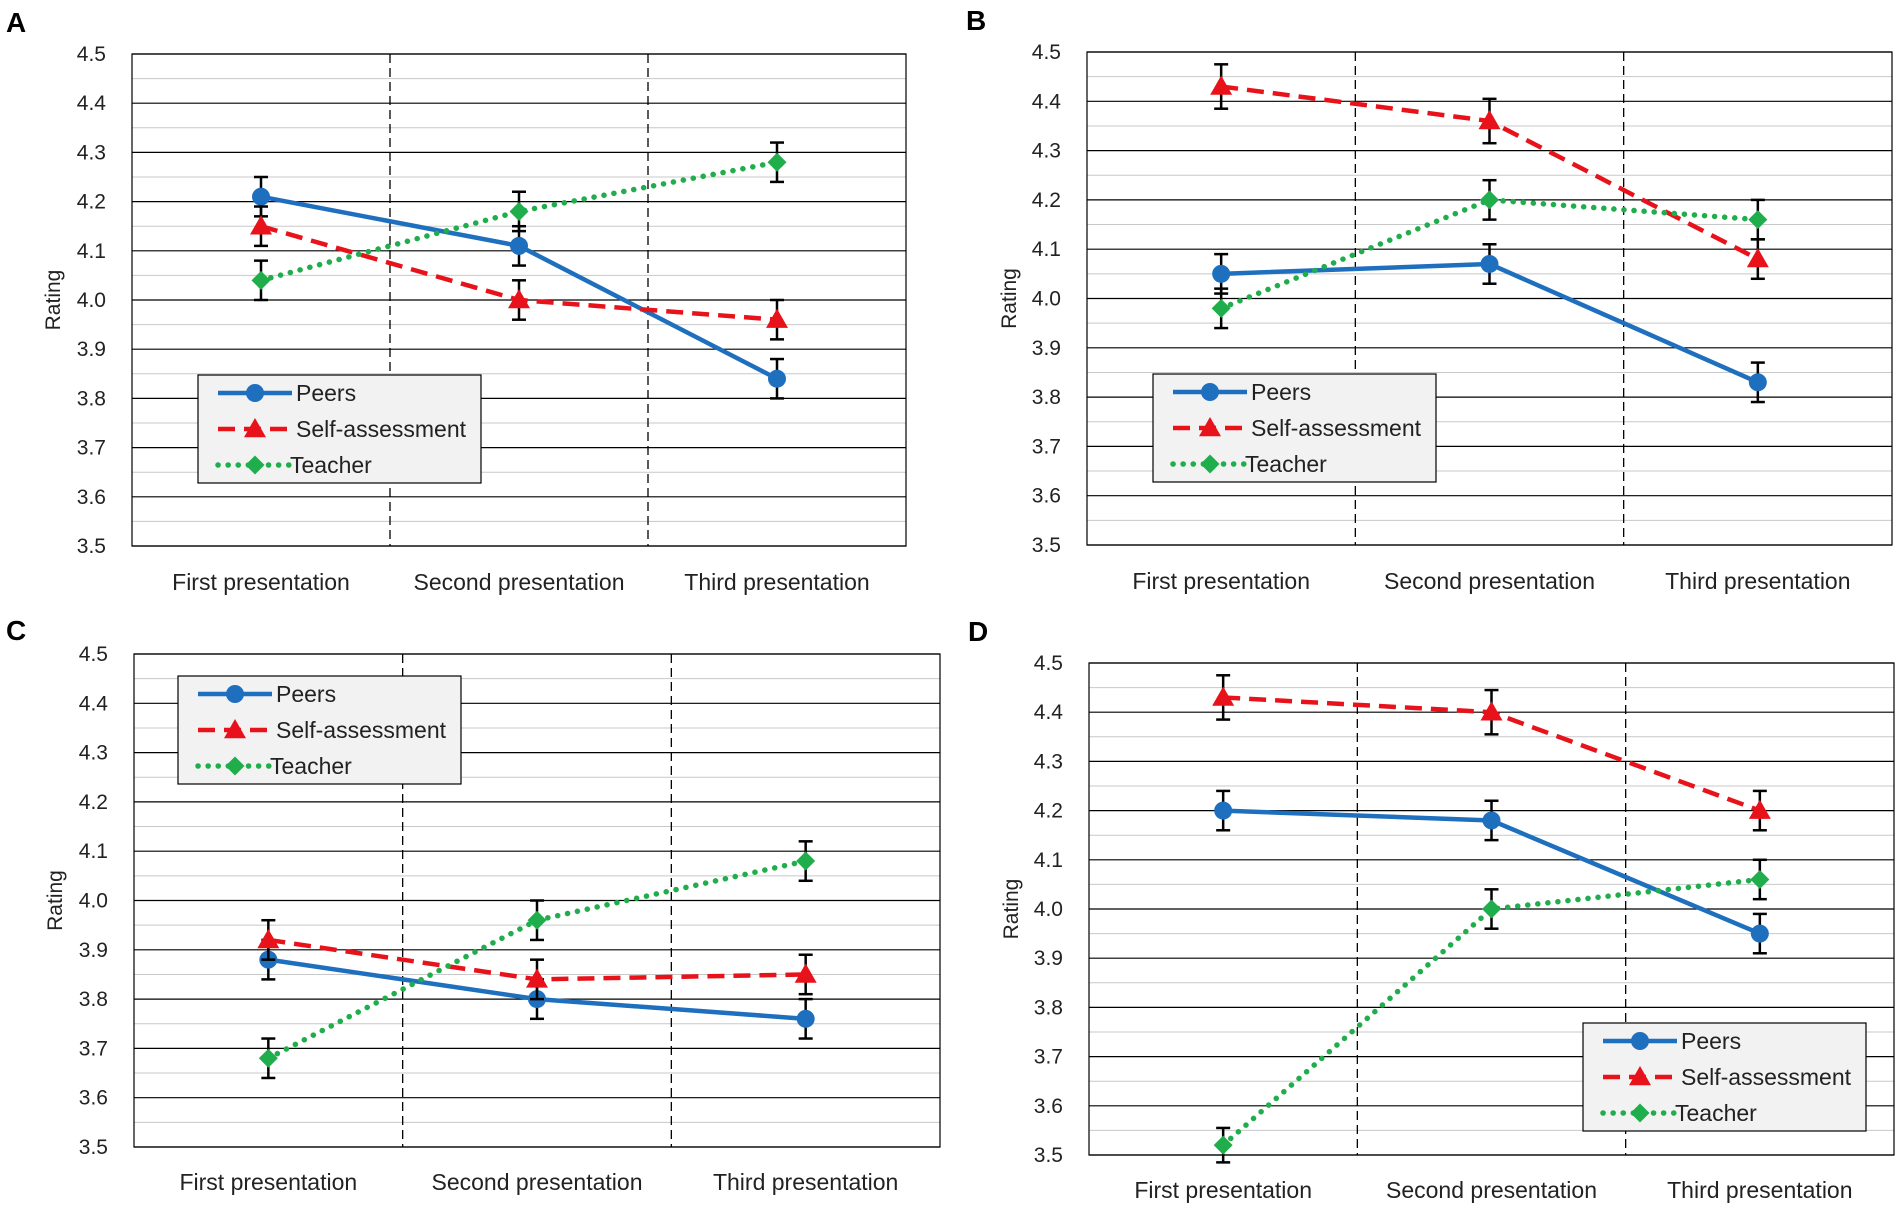  What do you see at coordinates (16, 630) in the screenshot?
I see `panel-letter: C` at bounding box center [16, 630].